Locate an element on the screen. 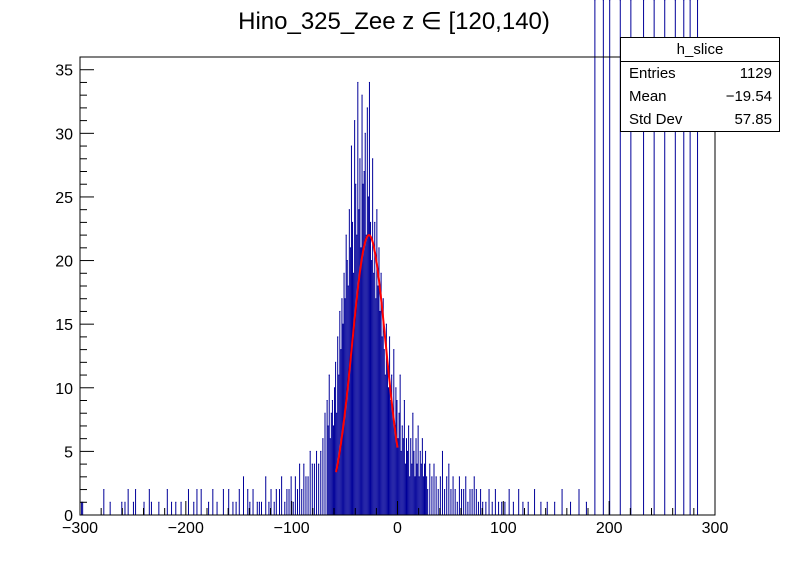  y-tick-label: 35 is located at coordinates (64, 71).